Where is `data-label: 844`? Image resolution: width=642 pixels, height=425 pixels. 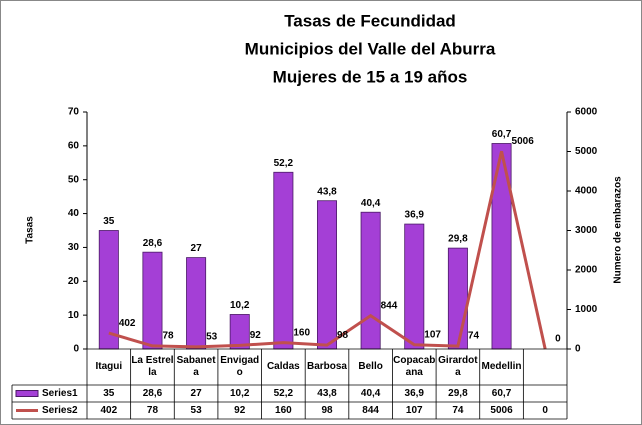
data-label: 844 is located at coordinates (389, 305).